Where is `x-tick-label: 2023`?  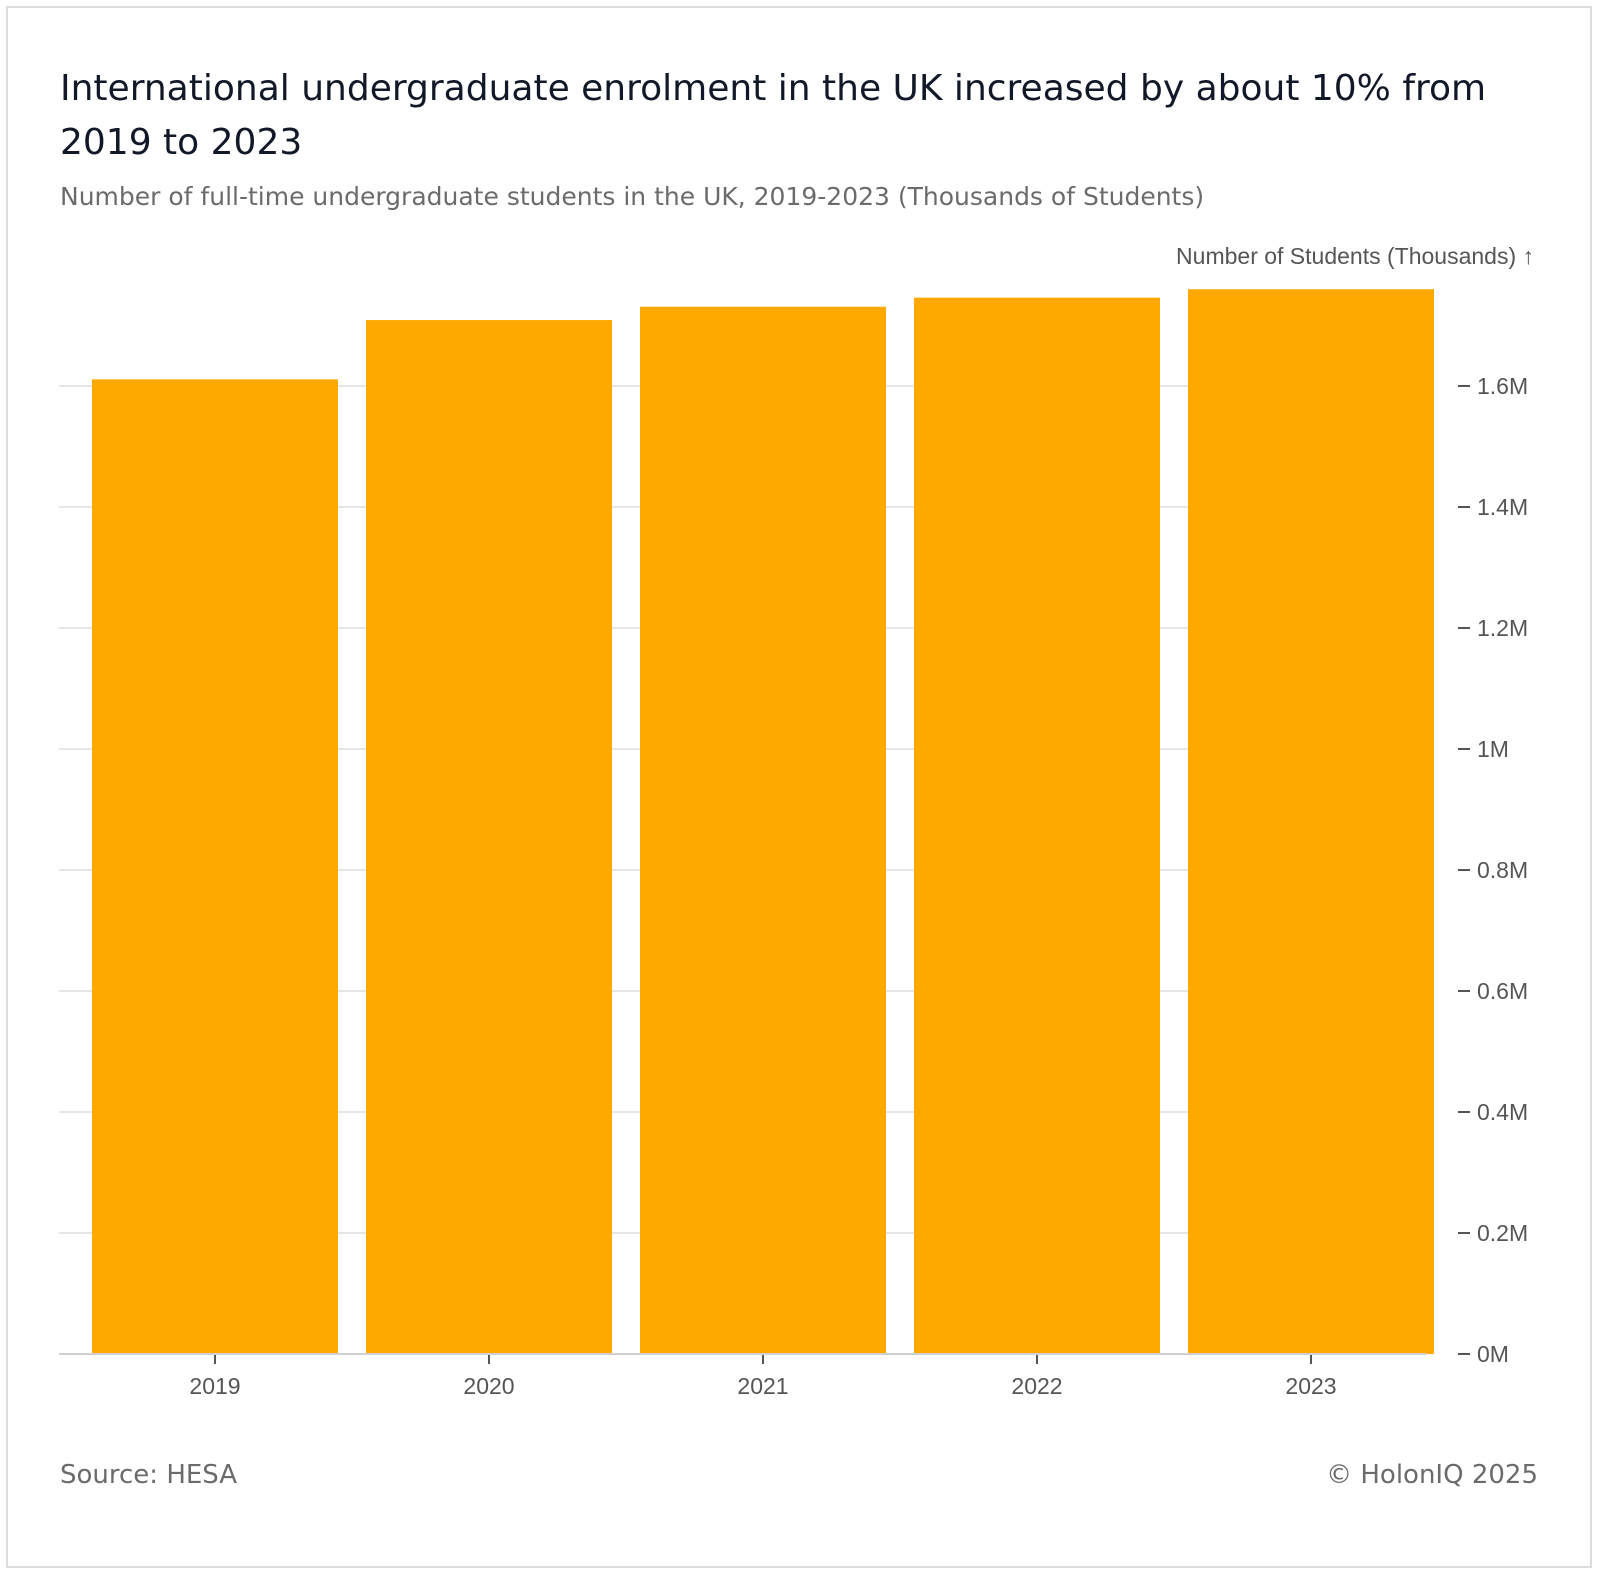
x-tick-label: 2023 is located at coordinates (1310, 1386).